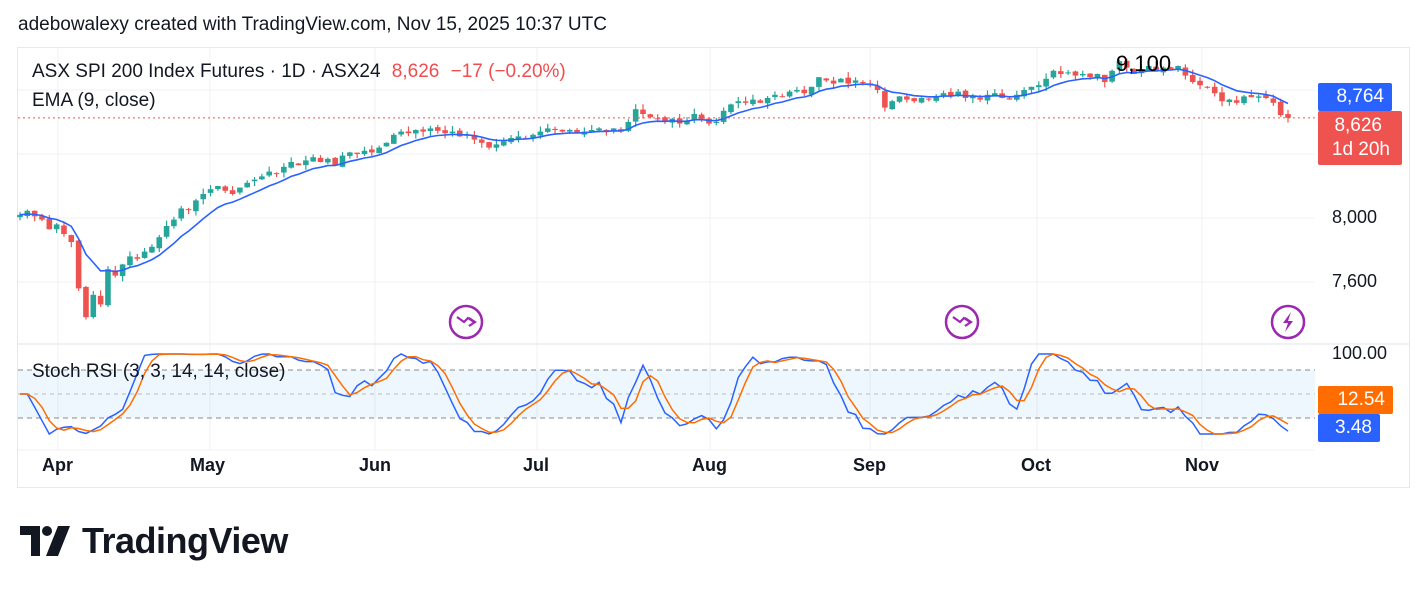 This screenshot has height=591, width=1428. What do you see at coordinates (185, 540) in the screenshot?
I see `logo-text: TradingView` at bounding box center [185, 540].